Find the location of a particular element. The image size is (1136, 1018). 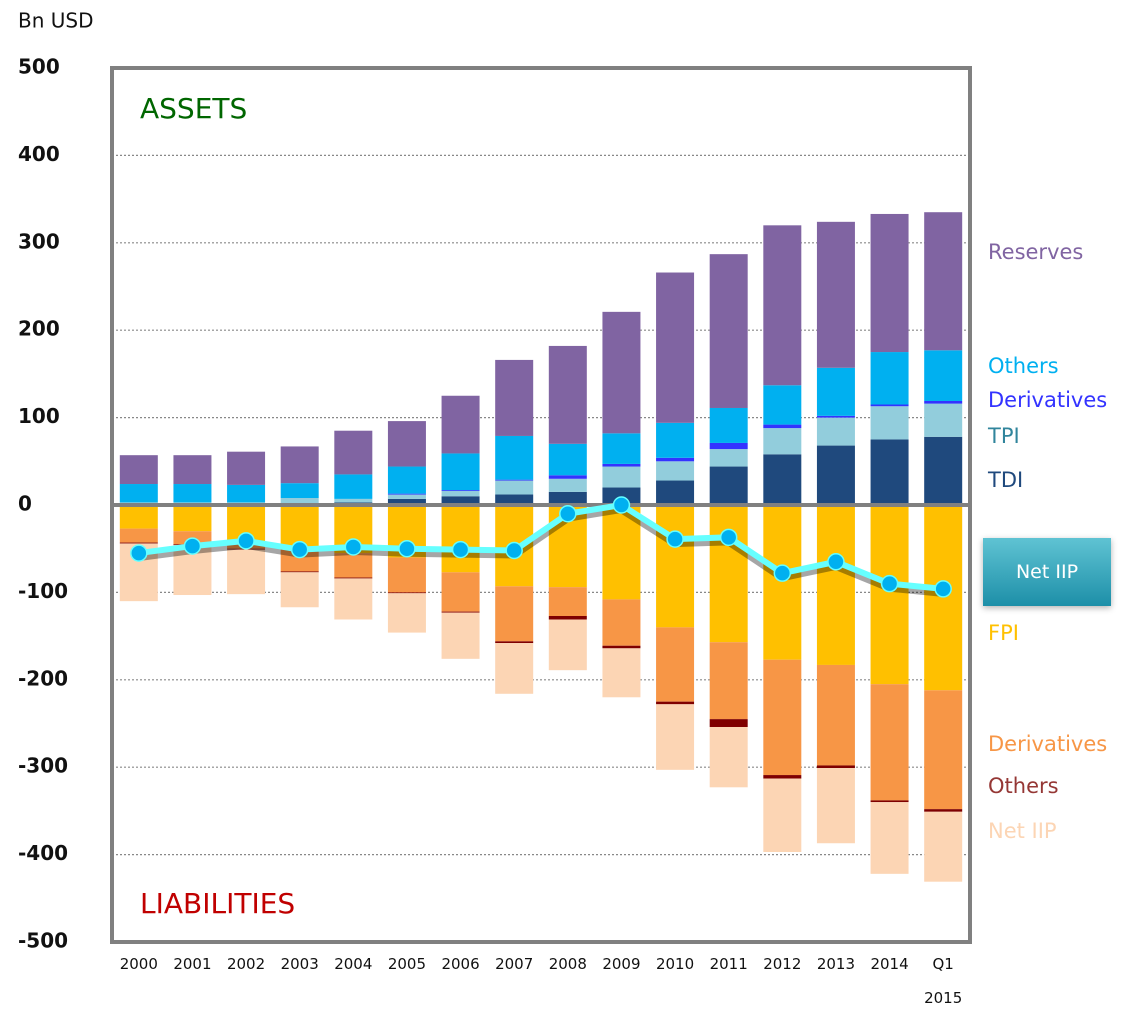

legend-label: TPI is located at coordinates (1003, 436).